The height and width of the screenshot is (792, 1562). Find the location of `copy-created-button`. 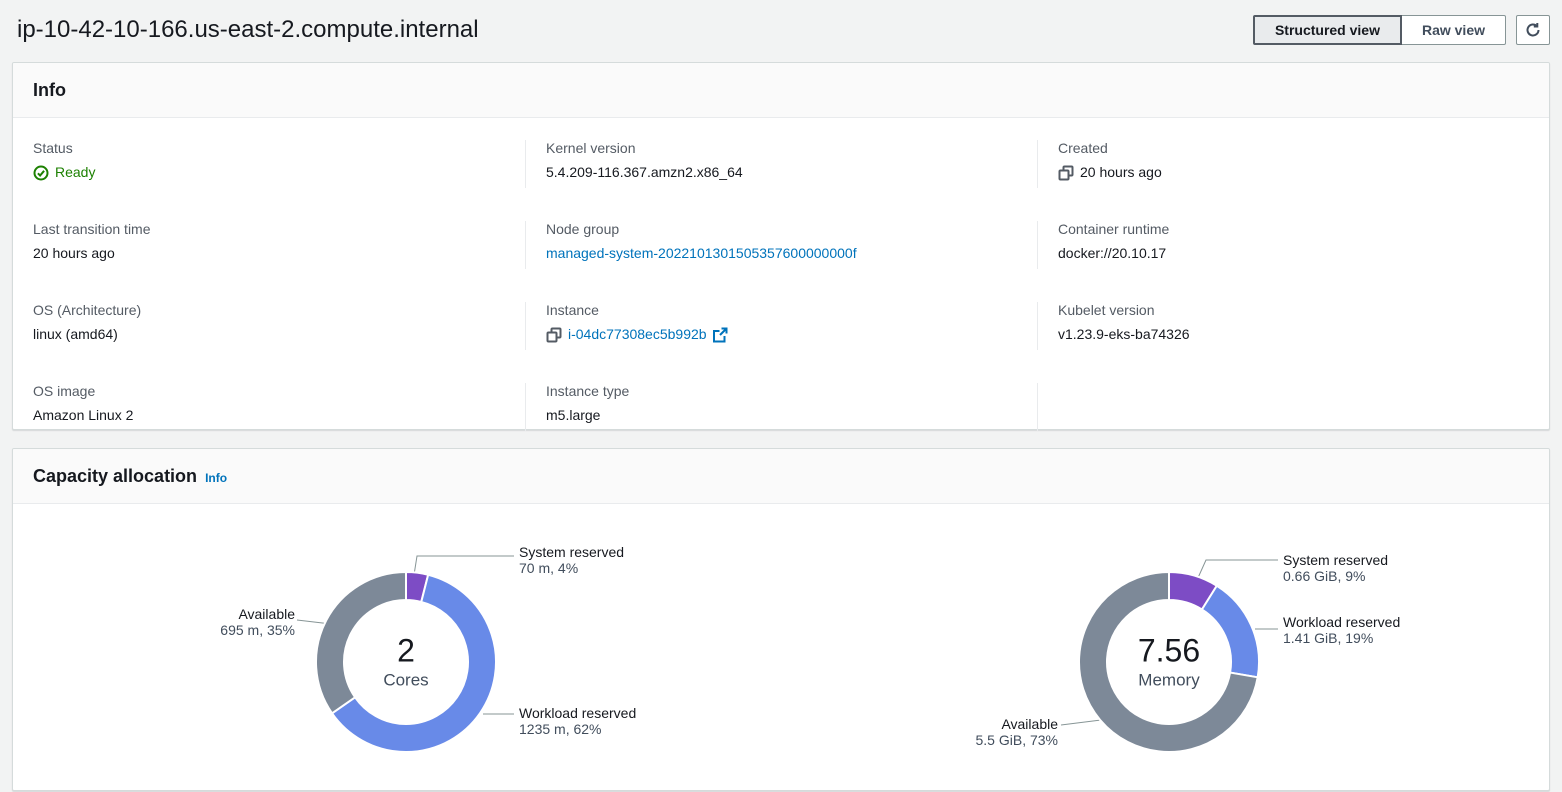

copy-created-button is located at coordinates (1066, 173).